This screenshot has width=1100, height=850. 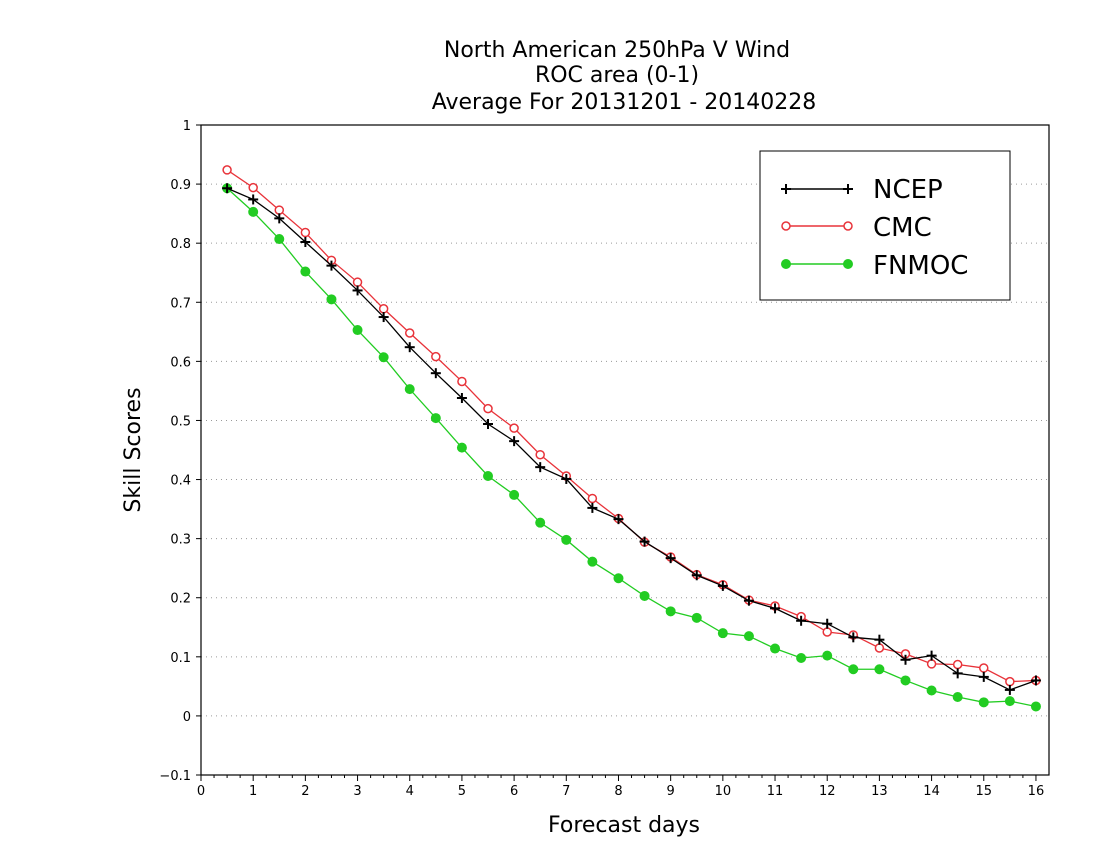 I want to click on x-axis-title: Forecast days, so click(x=624, y=825).